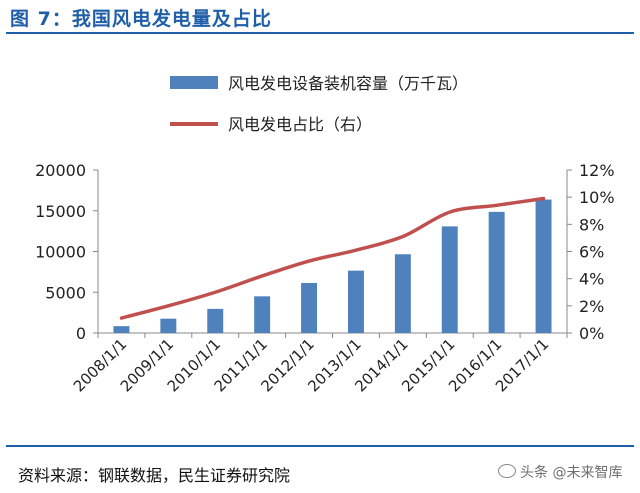 Image resolution: width=640 pixels, height=493 pixels. Describe the element at coordinates (60, 170) in the screenshot. I see `y-left-tick-label: 20000` at that location.